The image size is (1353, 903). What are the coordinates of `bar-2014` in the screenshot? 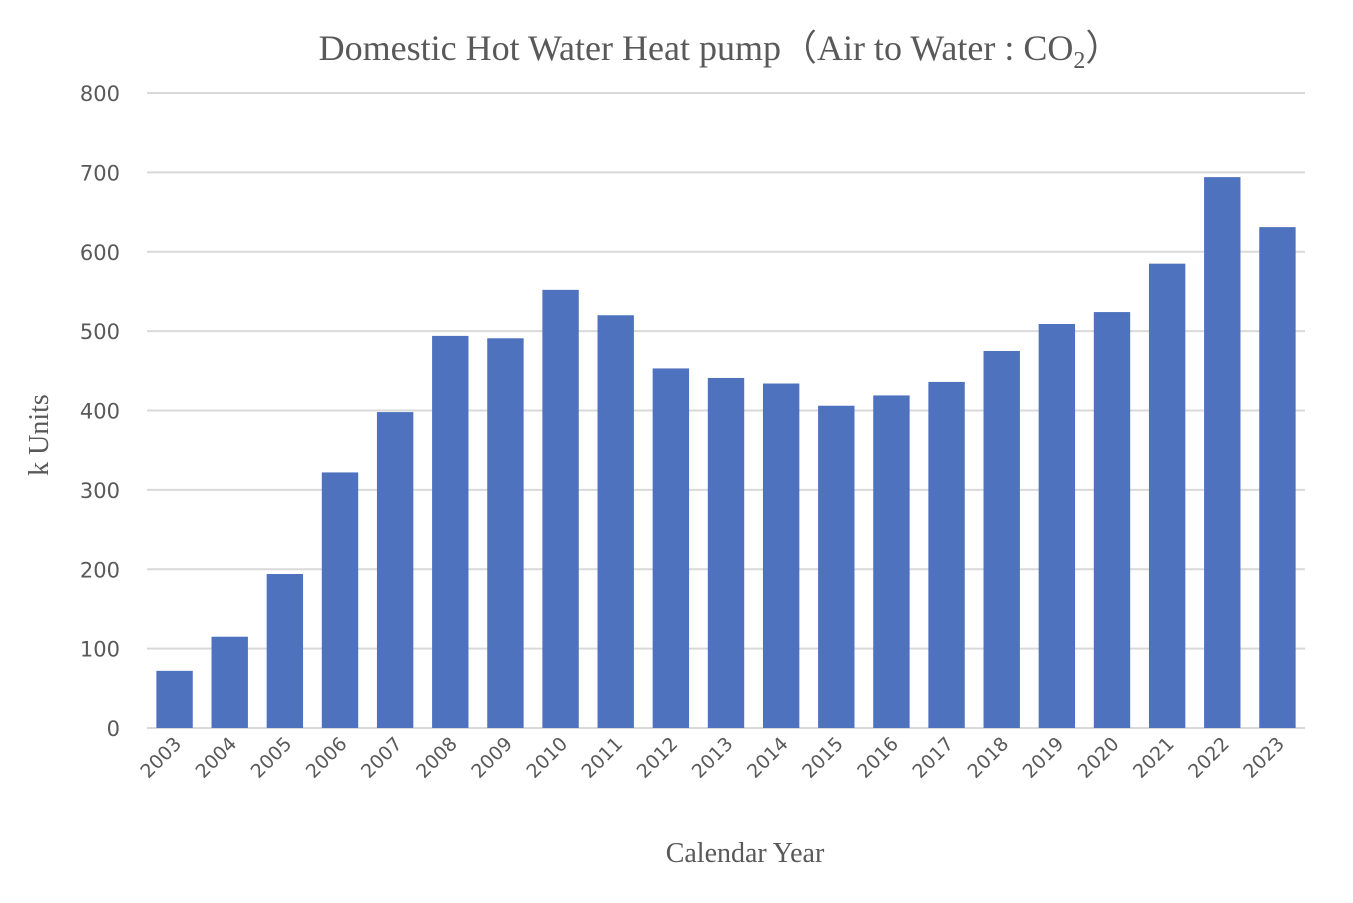 It's located at (781, 555).